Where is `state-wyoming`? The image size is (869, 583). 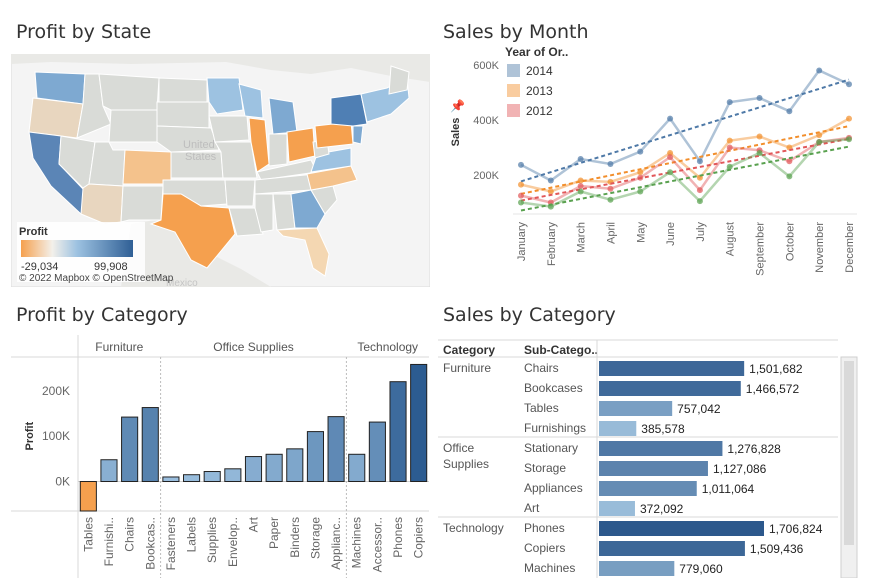
state-wyoming is located at coordinates (133, 126).